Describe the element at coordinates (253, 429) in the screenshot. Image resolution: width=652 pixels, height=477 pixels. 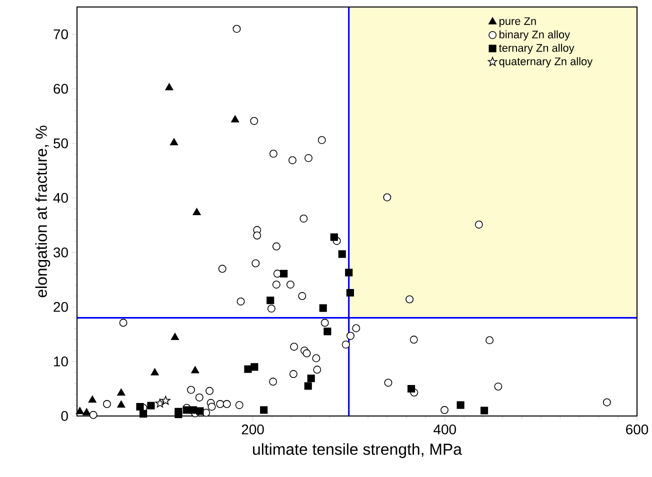
I see `x-tick-label: 200` at that location.